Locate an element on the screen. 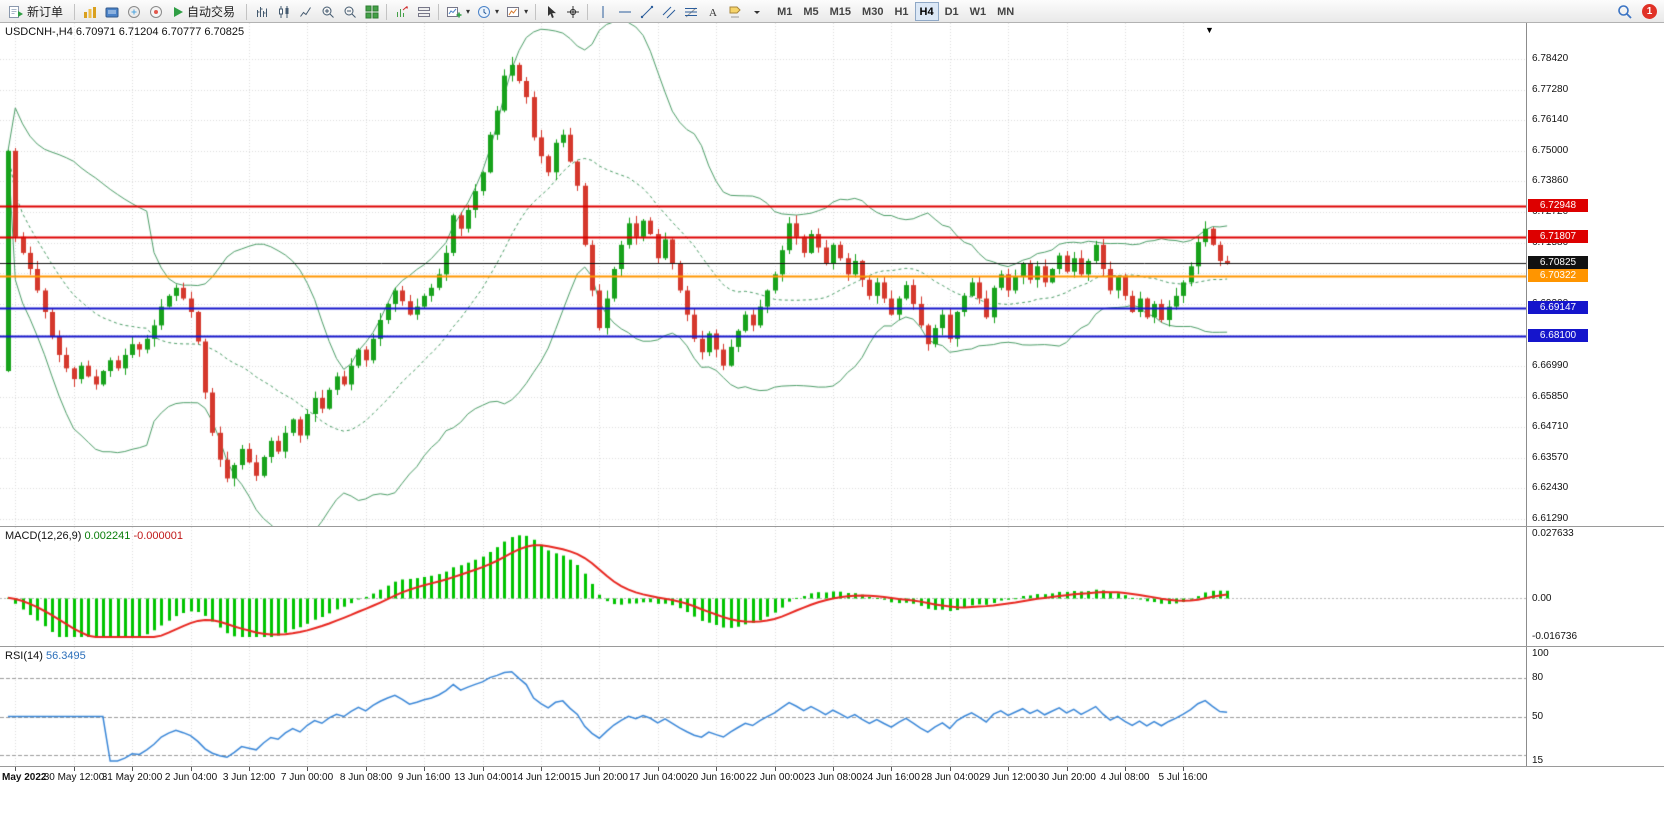 This screenshot has width=1664, height=832. dropdown-arrow-icon: ▾ is located at coordinates (468, 11).